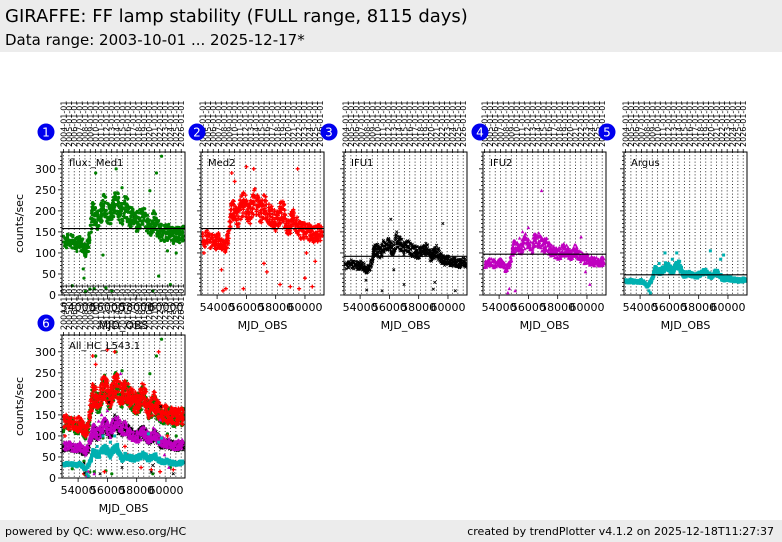  Describe the element at coordinates (45, 211) in the screenshot. I see `y-tick-label: 200` at that location.